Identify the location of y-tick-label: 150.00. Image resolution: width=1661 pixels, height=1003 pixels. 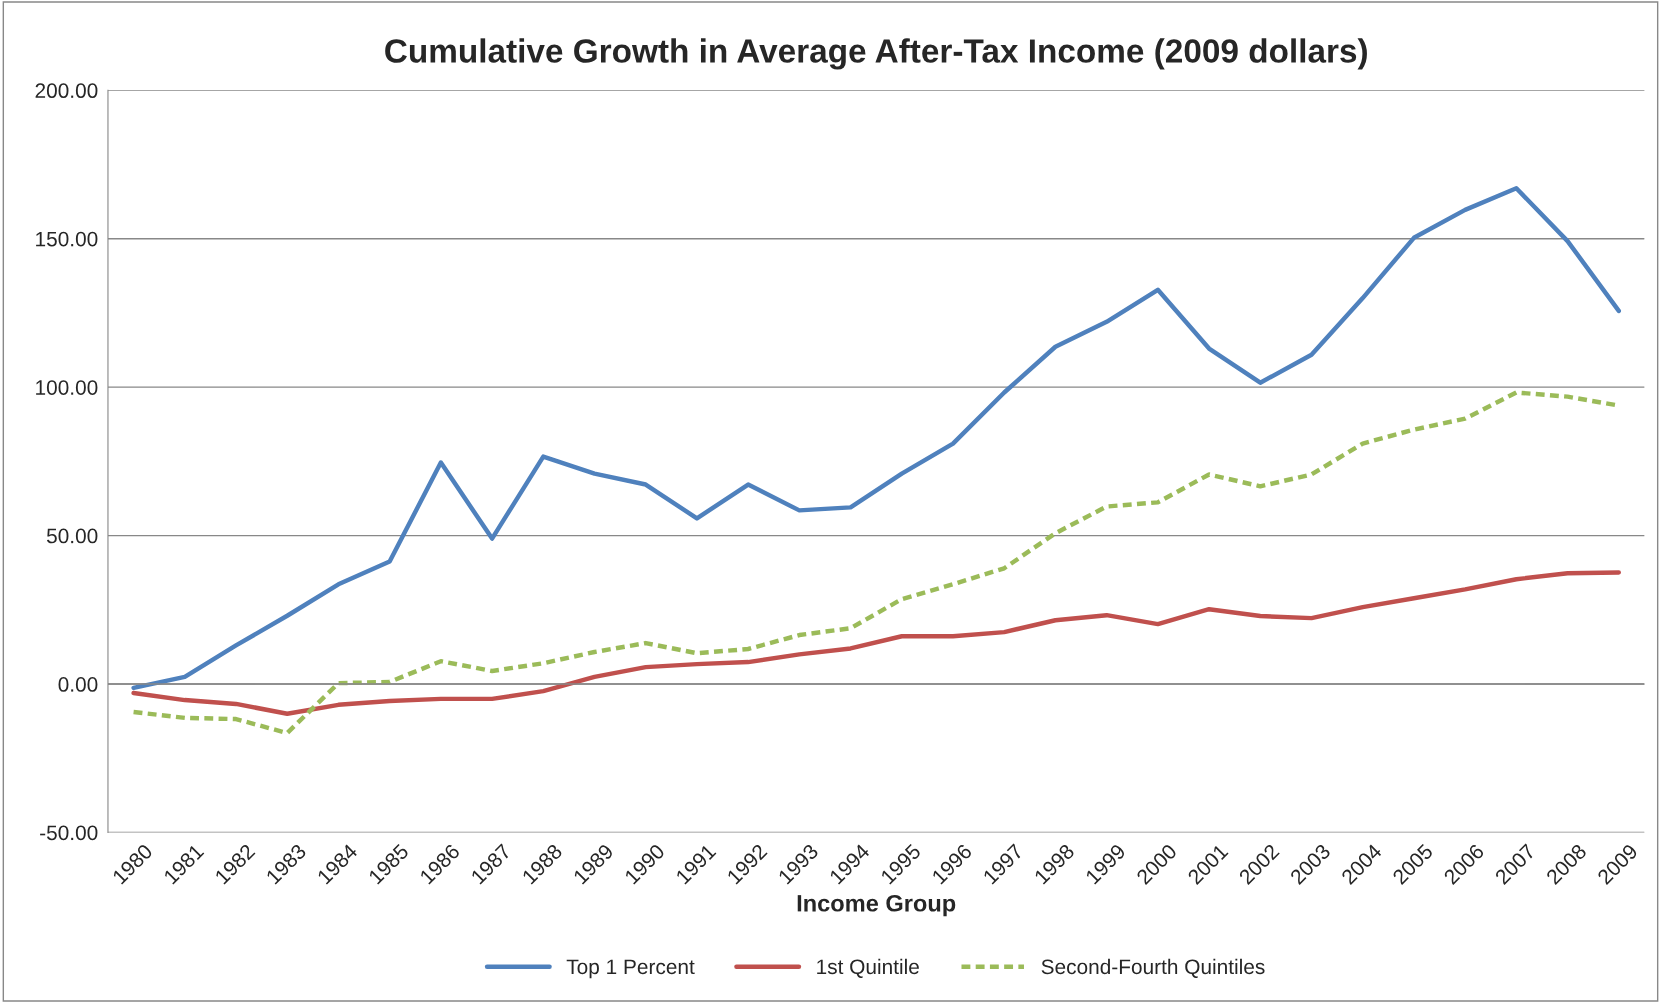
(67, 239).